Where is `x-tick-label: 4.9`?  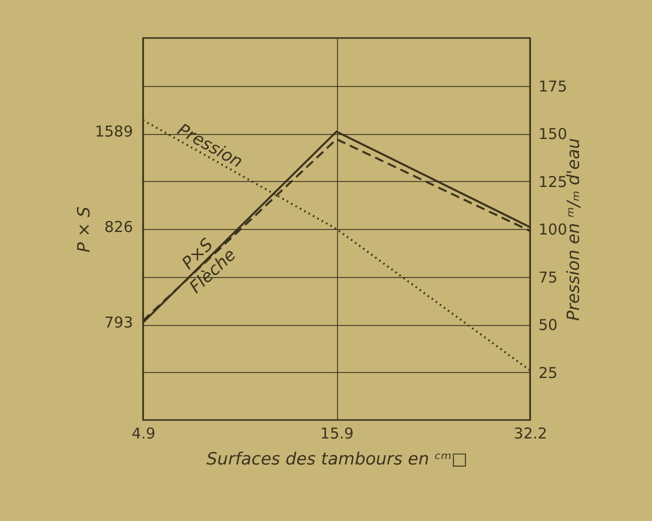
x-tick-label: 4.9 is located at coordinates (144, 433).